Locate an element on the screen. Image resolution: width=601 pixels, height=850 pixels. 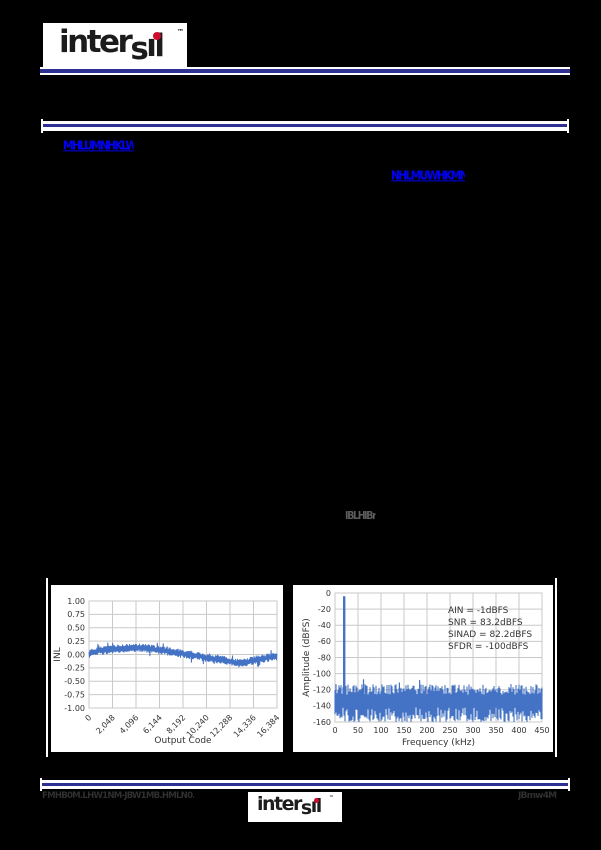
svg-text: 0.75 is located at coordinates (76, 614).